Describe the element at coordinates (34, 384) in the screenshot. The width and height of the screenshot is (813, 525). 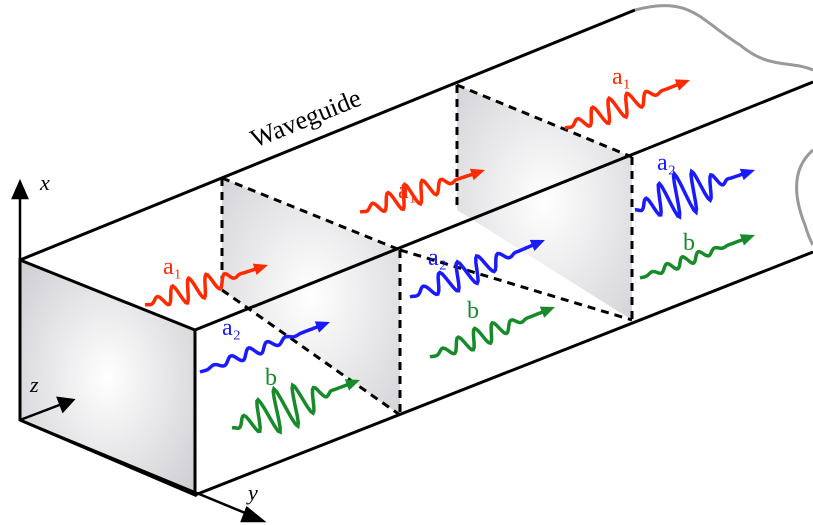
I see `axis-label: z` at that location.